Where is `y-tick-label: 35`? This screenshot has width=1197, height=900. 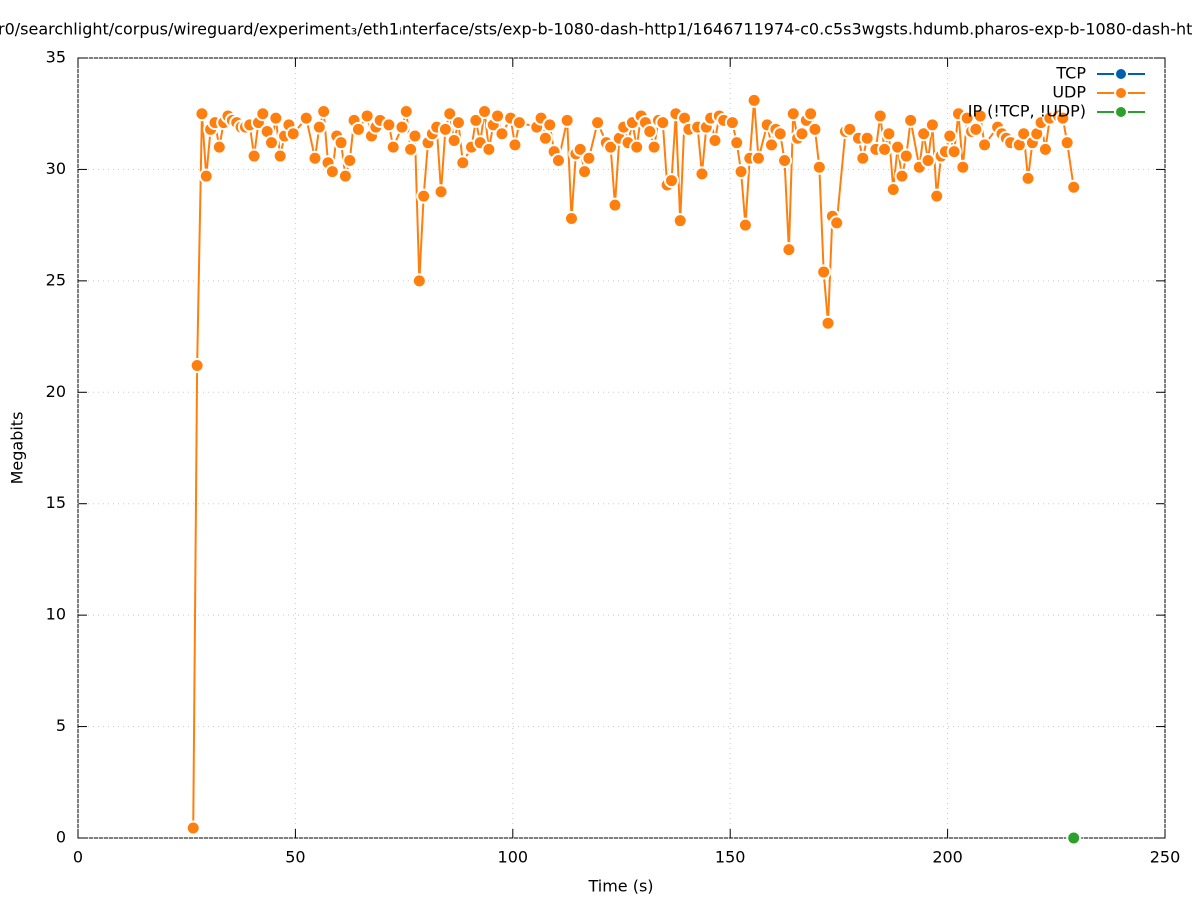
y-tick-label: 35 is located at coordinates (56, 57).